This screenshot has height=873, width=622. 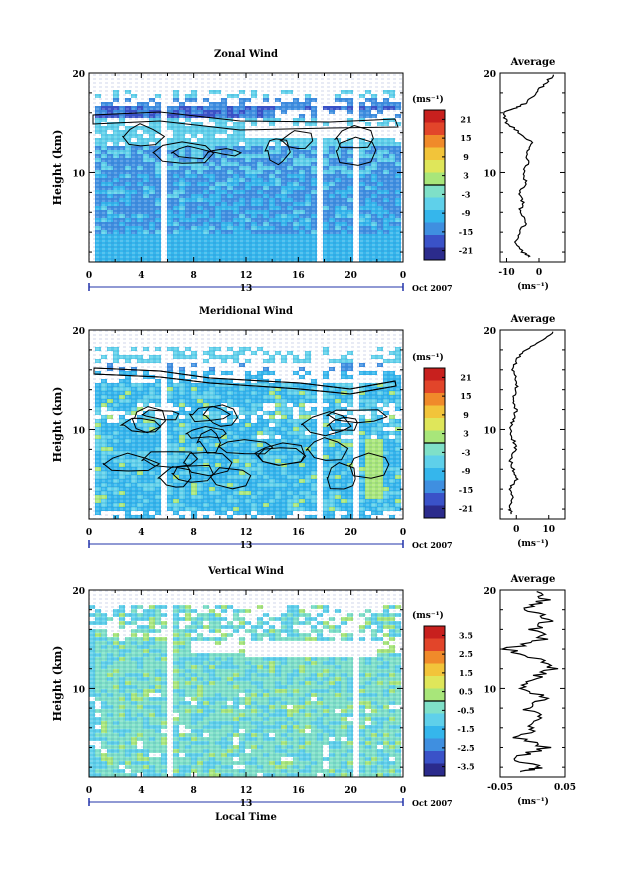 What do you see at coordinates (298, 533) in the screenshot?
I see `x-tick-label: 16` at bounding box center [298, 533].